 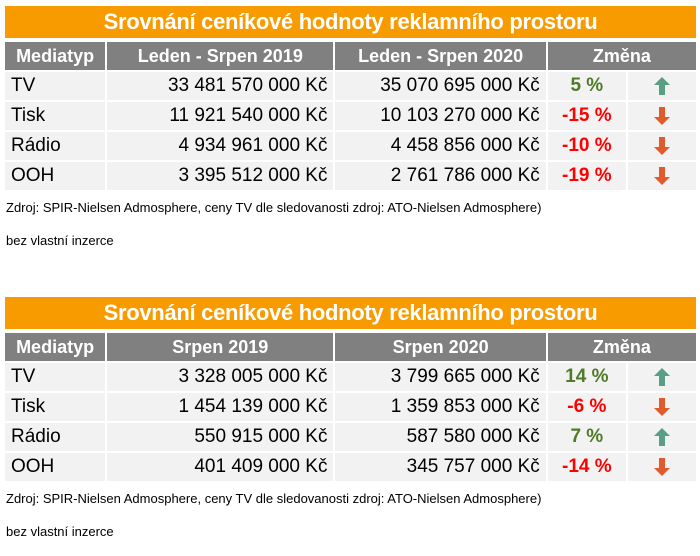 What do you see at coordinates (440, 377) in the screenshot?
I see `value-period-2: 3 799 665 000 Kč` at bounding box center [440, 377].